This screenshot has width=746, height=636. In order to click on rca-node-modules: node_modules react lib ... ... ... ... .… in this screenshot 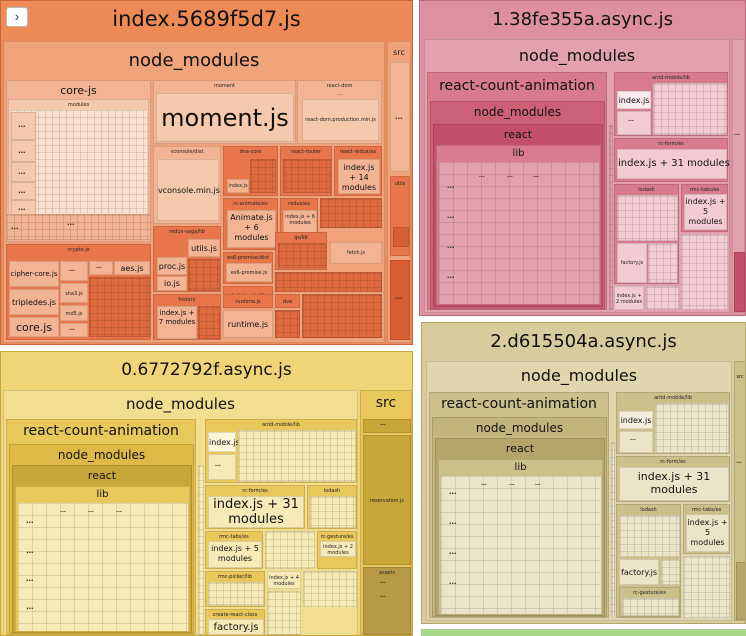, I will do `click(519, 517)`.